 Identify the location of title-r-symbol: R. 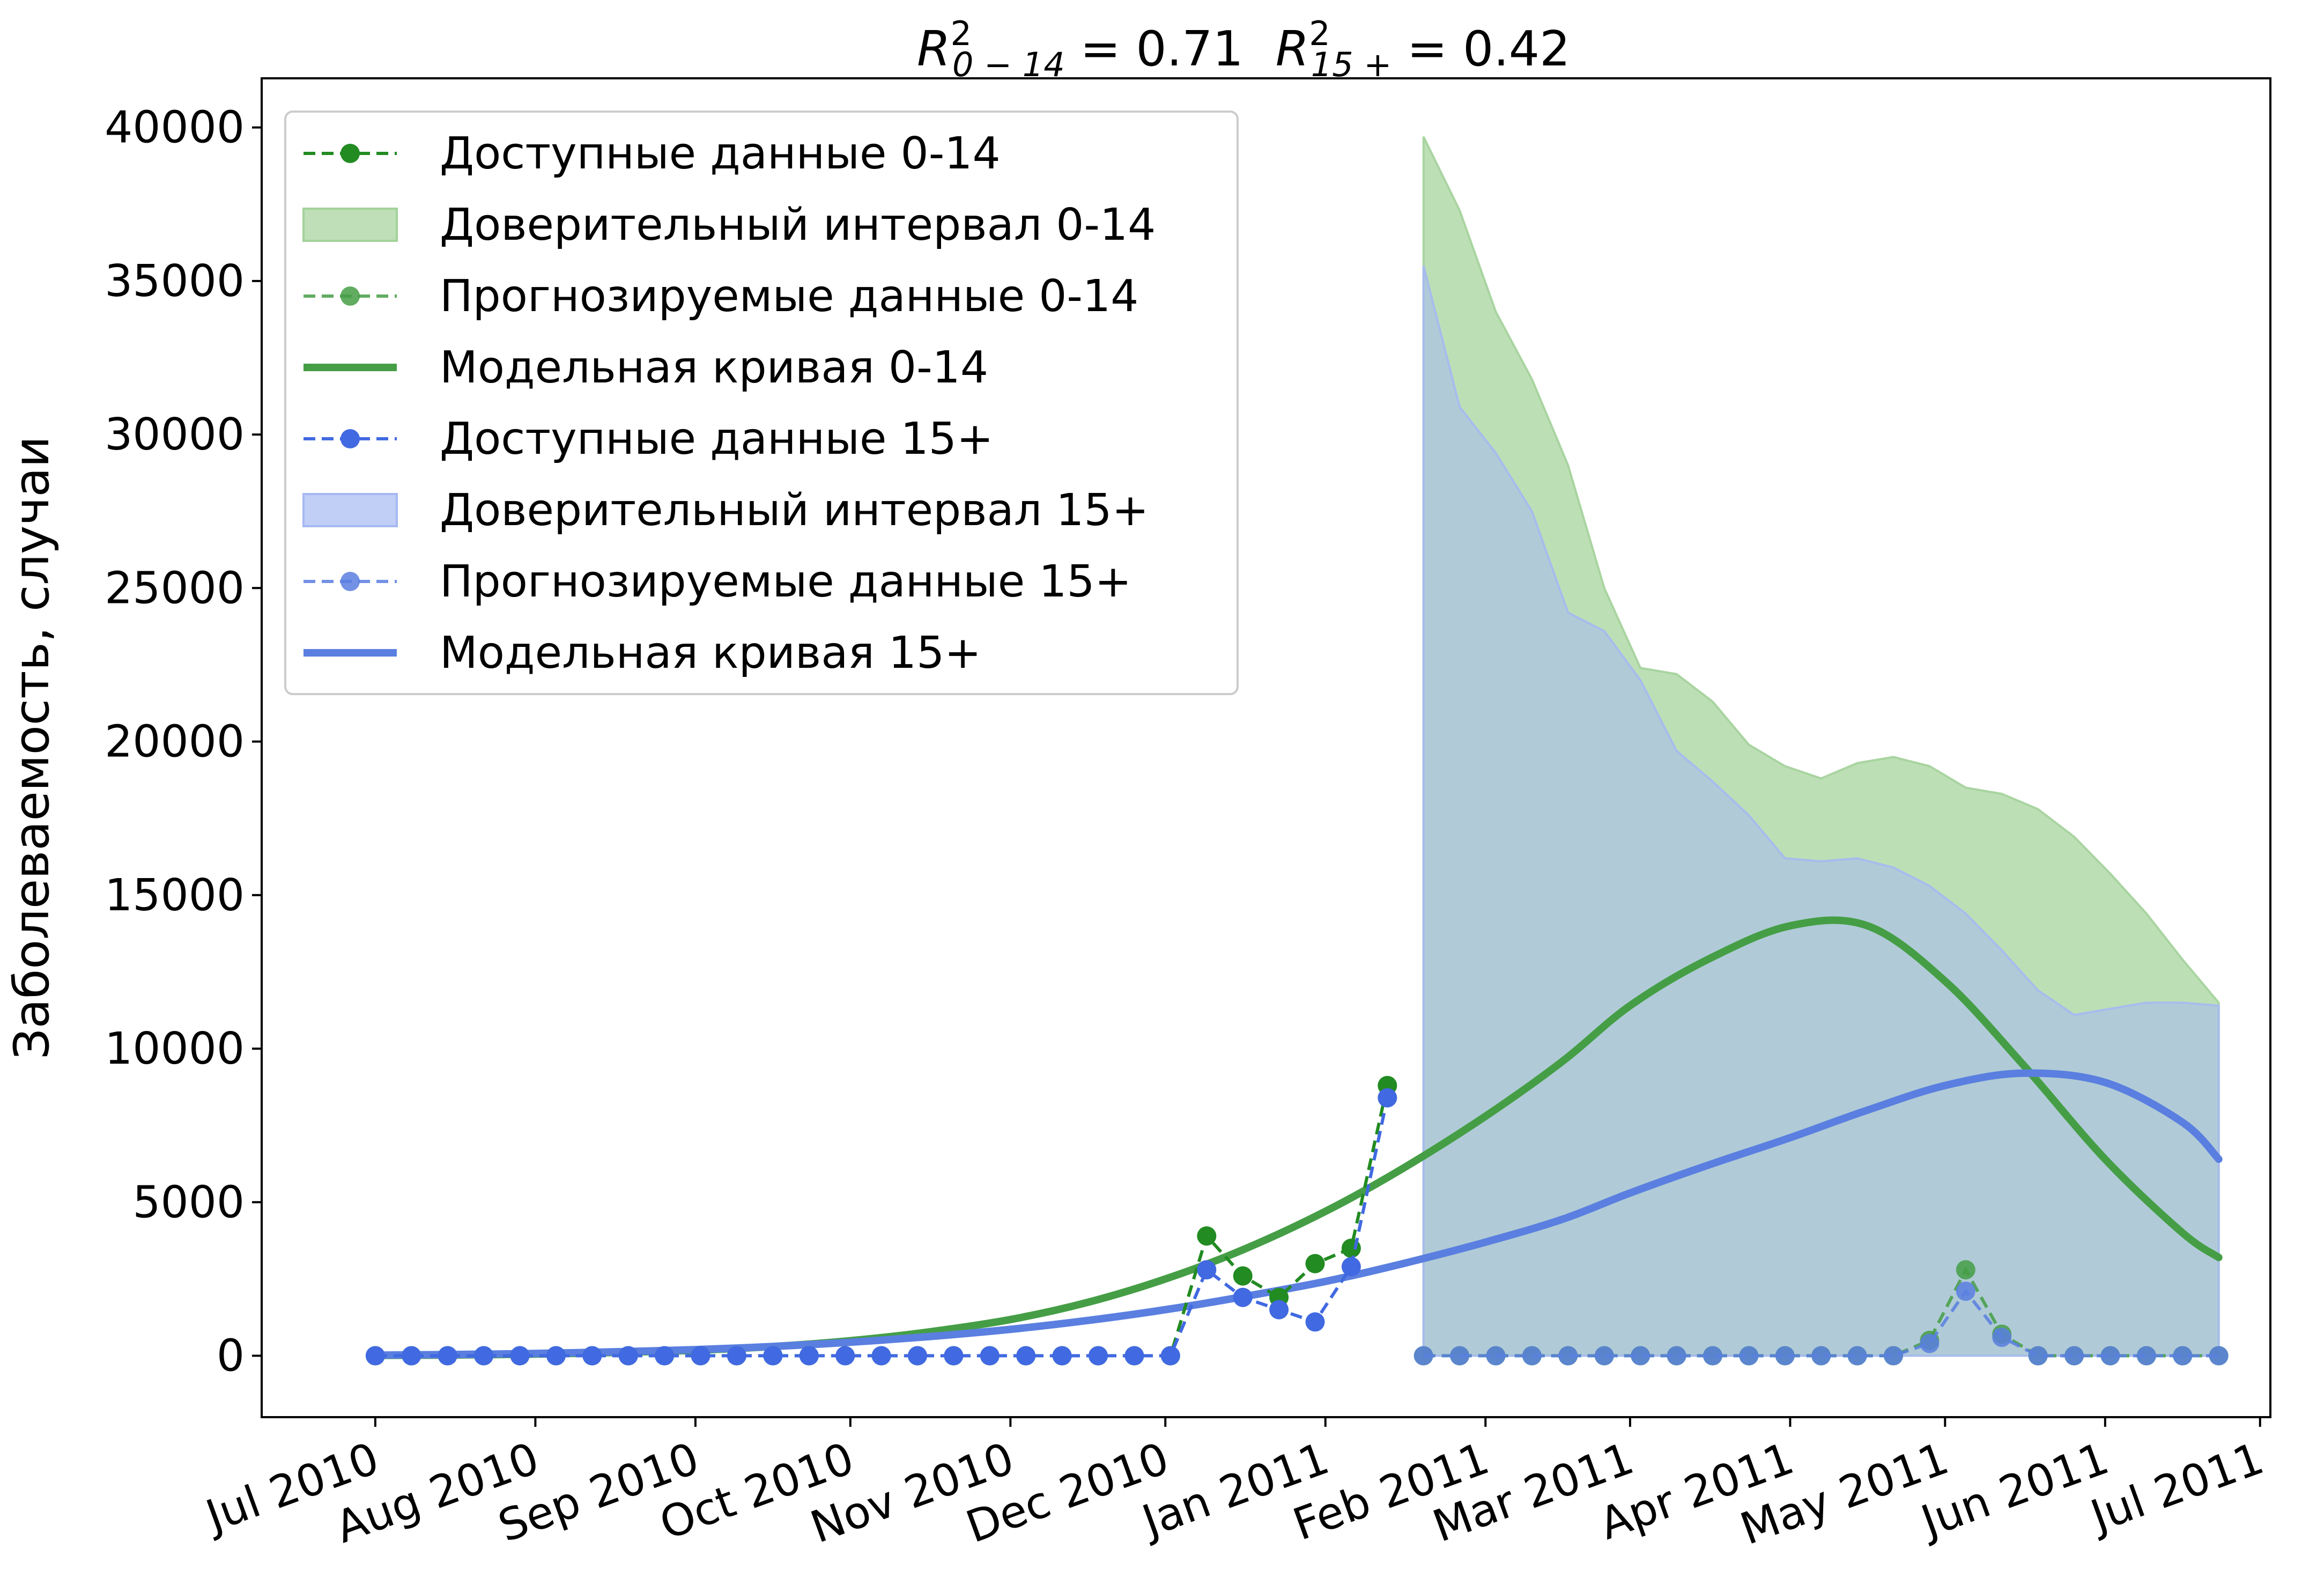
(934, 49).